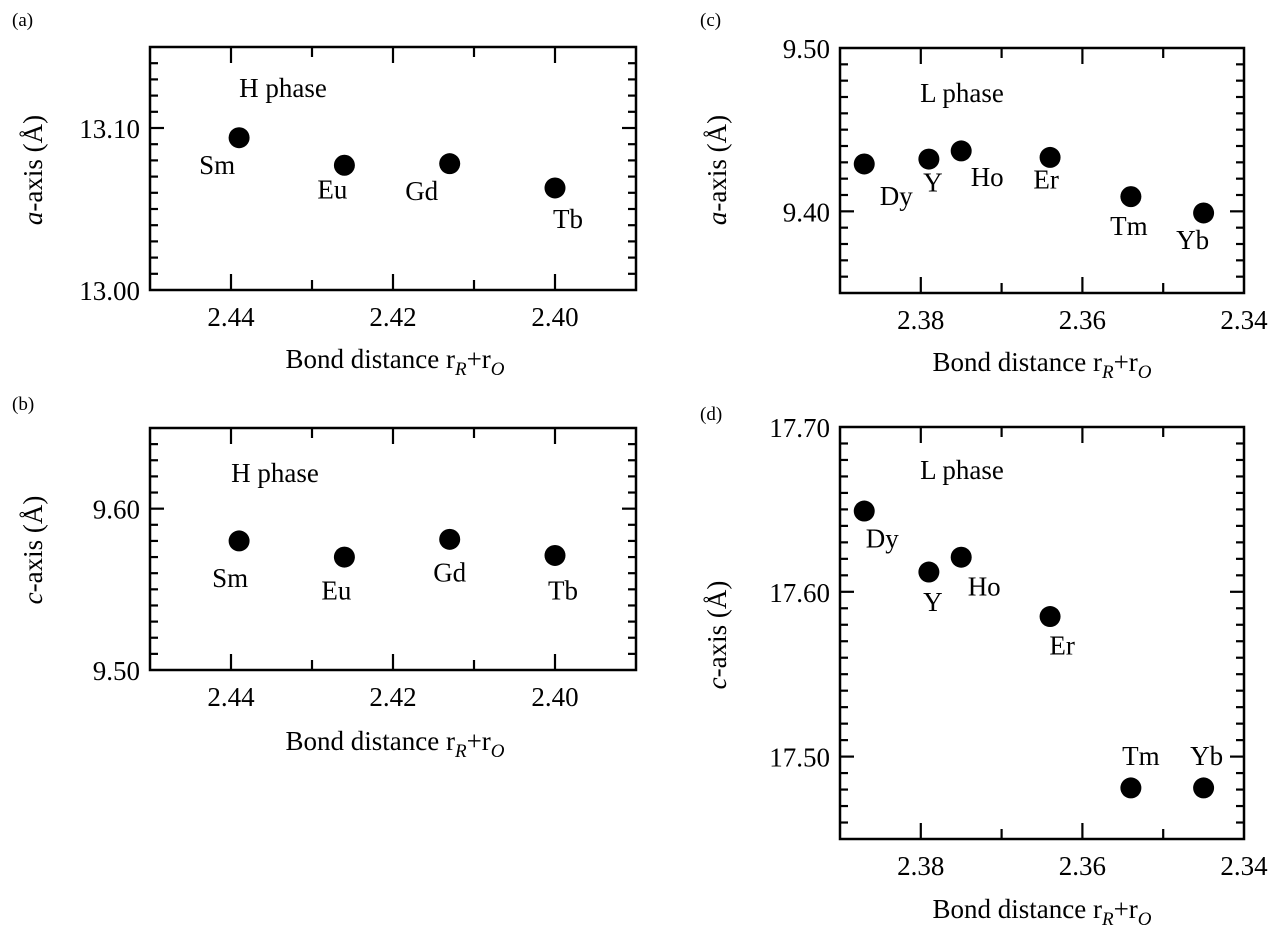  Describe the element at coordinates (23, 404) in the screenshot. I see `panel-letter: (b)` at that location.